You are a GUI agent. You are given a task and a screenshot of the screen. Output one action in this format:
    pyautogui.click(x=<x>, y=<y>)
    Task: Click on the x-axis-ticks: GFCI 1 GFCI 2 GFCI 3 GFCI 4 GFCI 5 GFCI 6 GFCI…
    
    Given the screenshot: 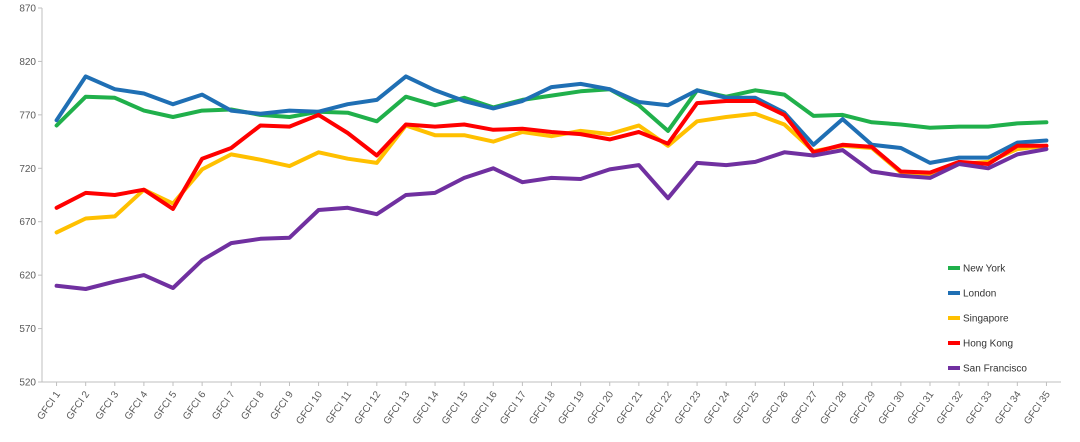 What is the action you would take?
    pyautogui.click(x=544, y=404)
    